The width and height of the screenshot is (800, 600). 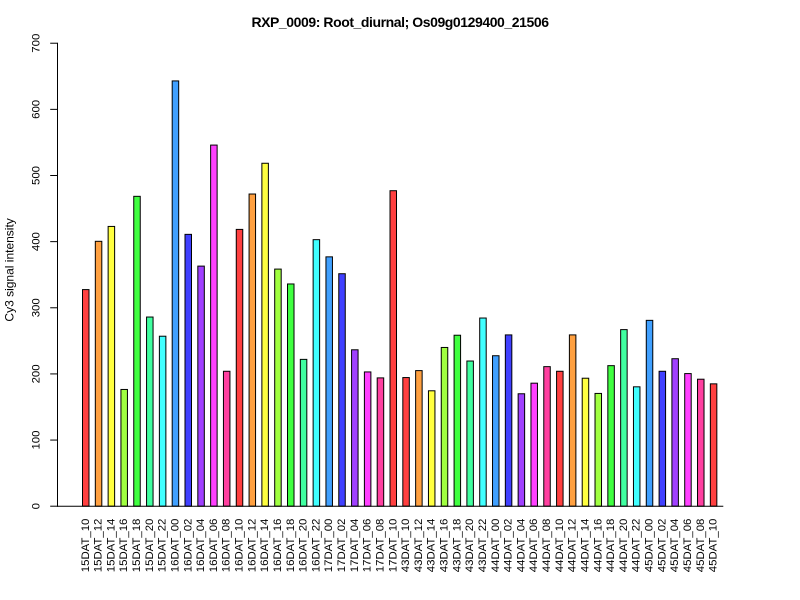 What do you see at coordinates (36, 175) in the screenshot?
I see `svg-text: 500` at bounding box center [36, 175].